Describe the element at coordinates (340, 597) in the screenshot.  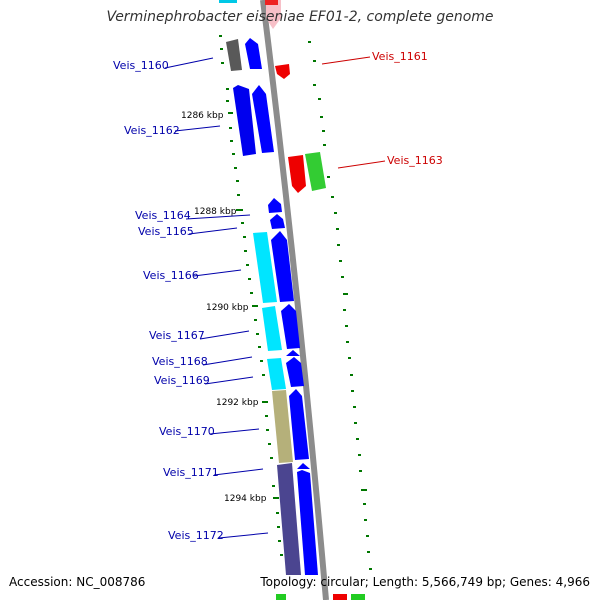
I see `cds-partial-bottom-red` at that location.